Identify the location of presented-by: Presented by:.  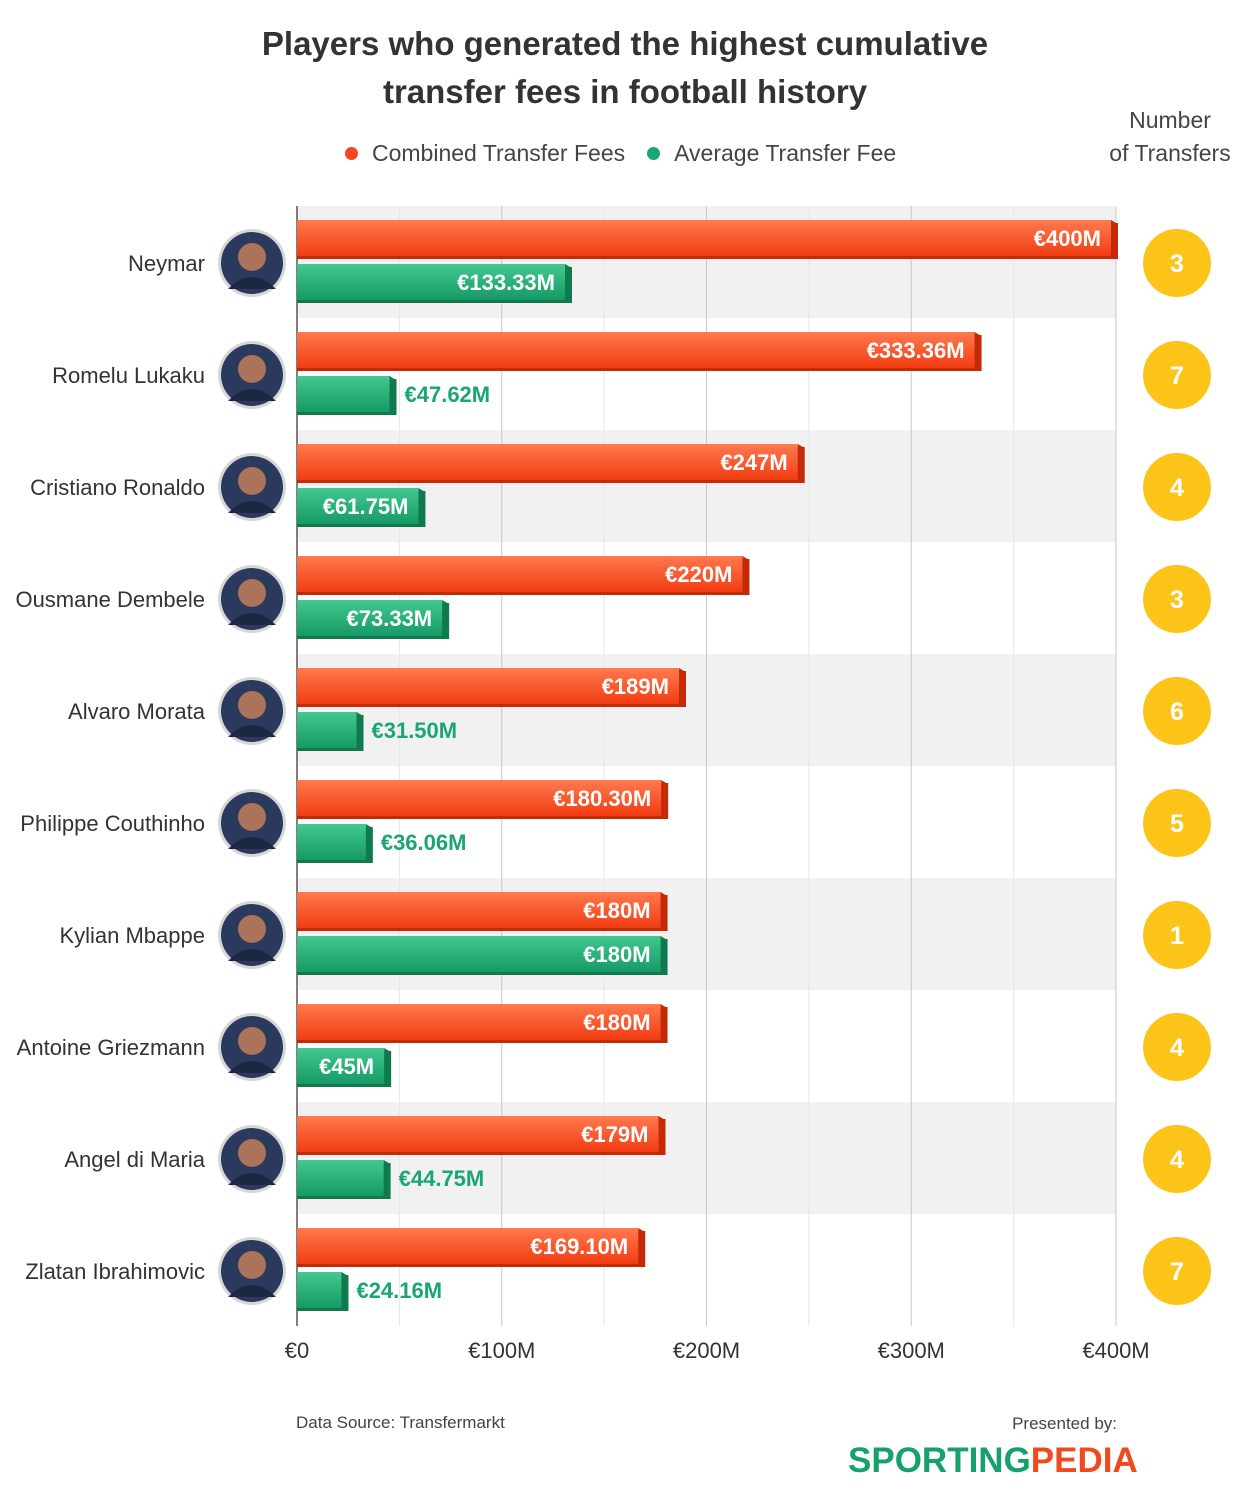
(1064, 1423).